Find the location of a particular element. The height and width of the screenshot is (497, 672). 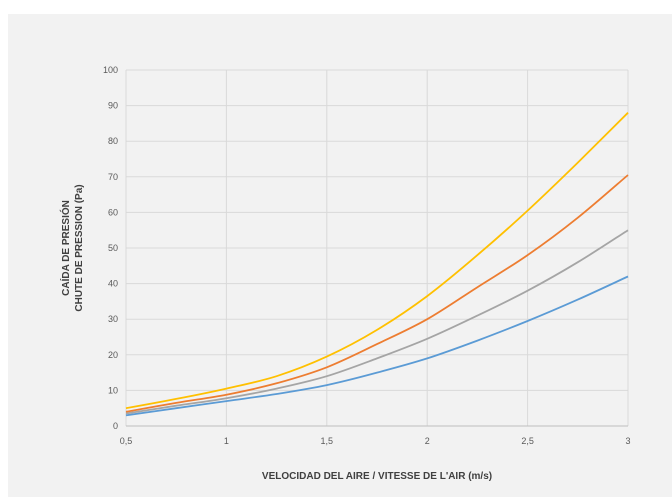

y-tick-label: 20 is located at coordinates (113, 355).